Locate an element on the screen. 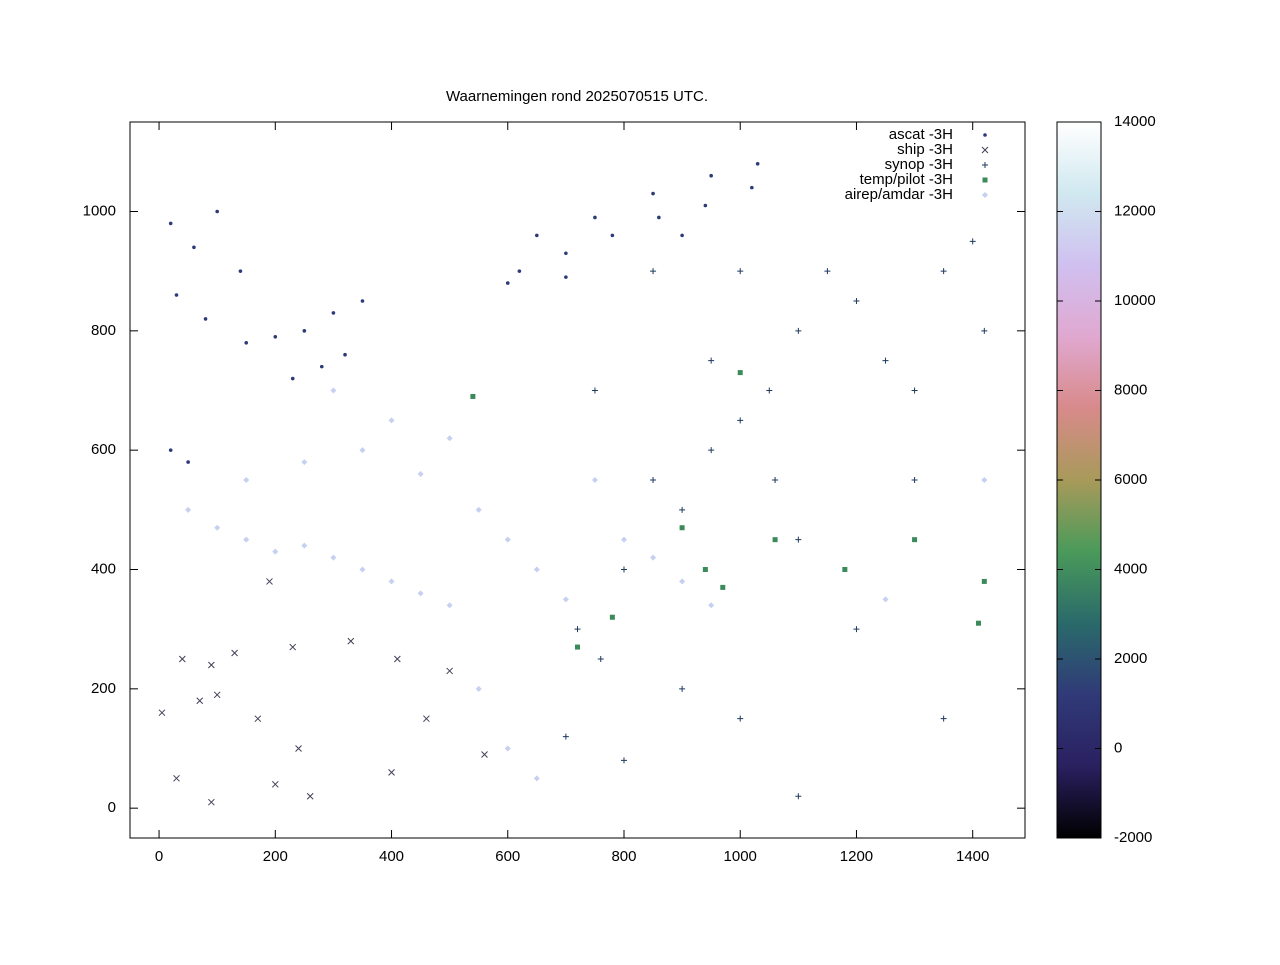 The image size is (1280, 965). x-tick-label: 1200 is located at coordinates (856, 856).